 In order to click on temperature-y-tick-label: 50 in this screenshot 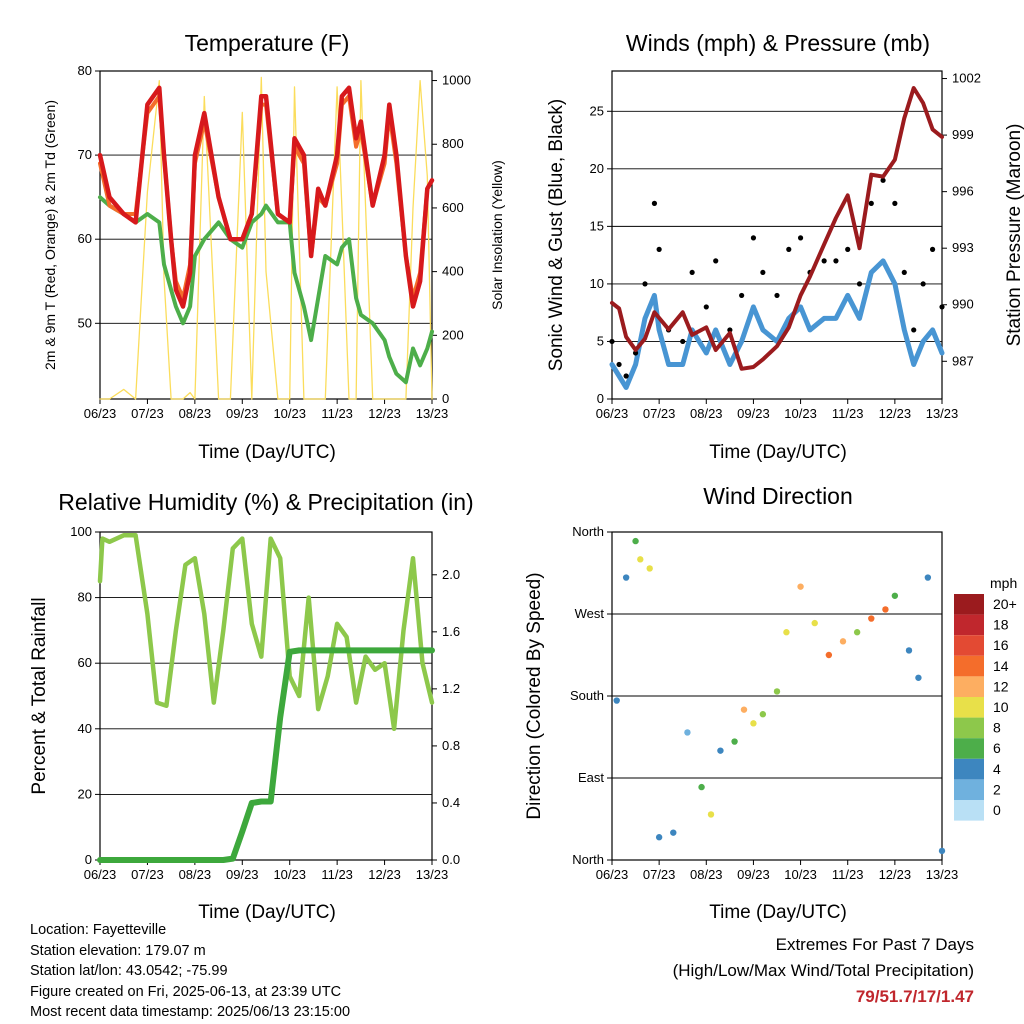, I will do `click(85, 322)`.